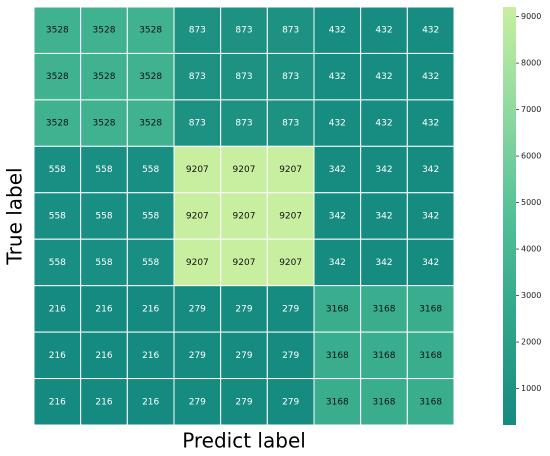  Describe the element at coordinates (15, 216) in the screenshot. I see `y-axis-label: True label` at that location.